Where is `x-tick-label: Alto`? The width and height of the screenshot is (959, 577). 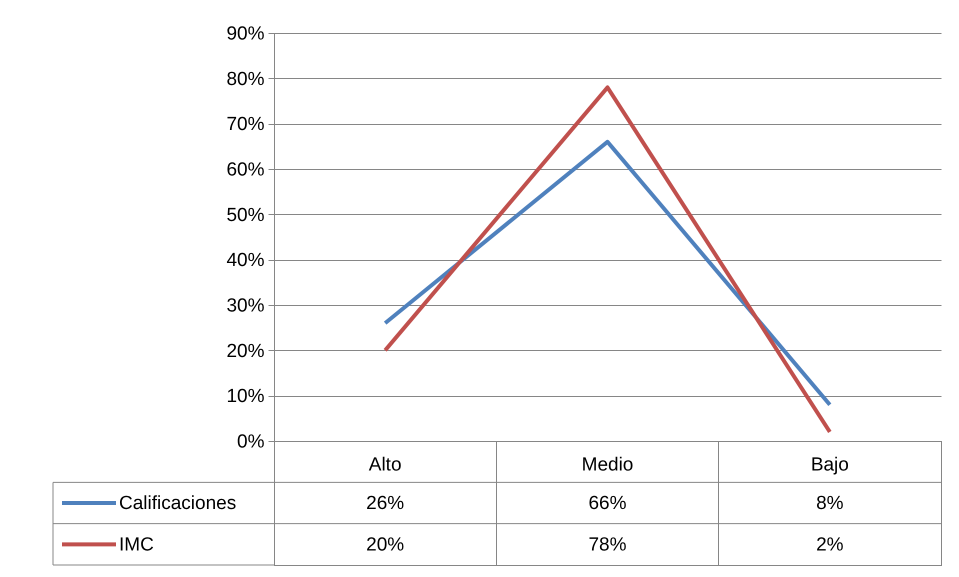 x-tick-label: Alto is located at coordinates (385, 465).